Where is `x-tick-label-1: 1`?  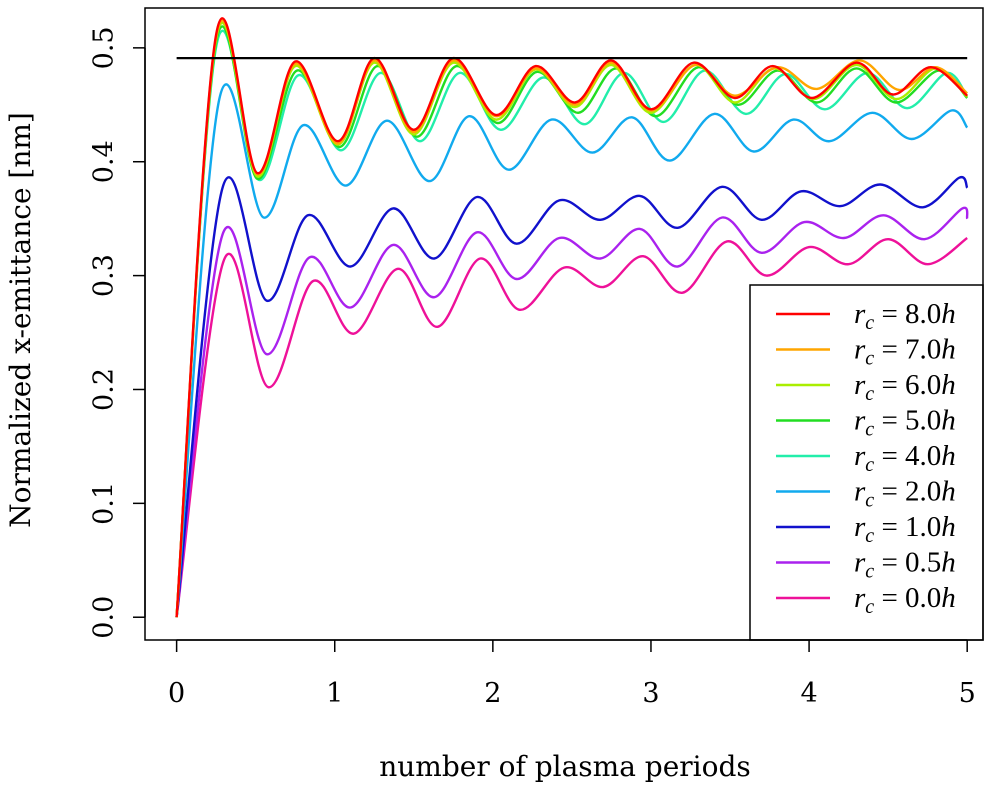
x-tick-label-1: 1 is located at coordinates (334, 693).